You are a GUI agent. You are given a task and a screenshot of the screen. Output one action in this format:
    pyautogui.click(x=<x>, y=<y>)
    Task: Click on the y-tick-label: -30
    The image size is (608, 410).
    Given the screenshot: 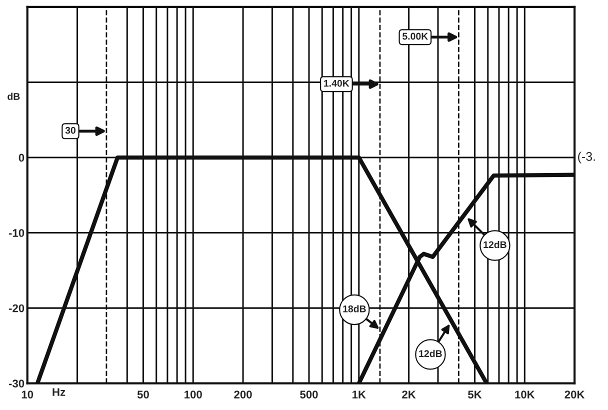 What is the action you would take?
    pyautogui.click(x=16, y=384)
    